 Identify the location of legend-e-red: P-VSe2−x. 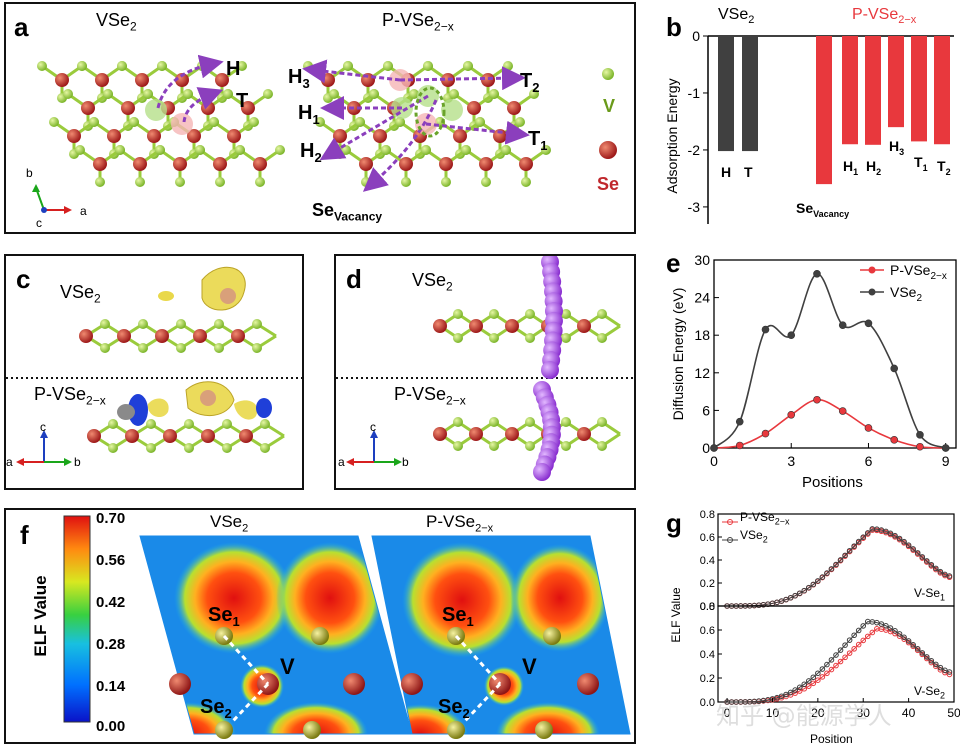
(918, 272).